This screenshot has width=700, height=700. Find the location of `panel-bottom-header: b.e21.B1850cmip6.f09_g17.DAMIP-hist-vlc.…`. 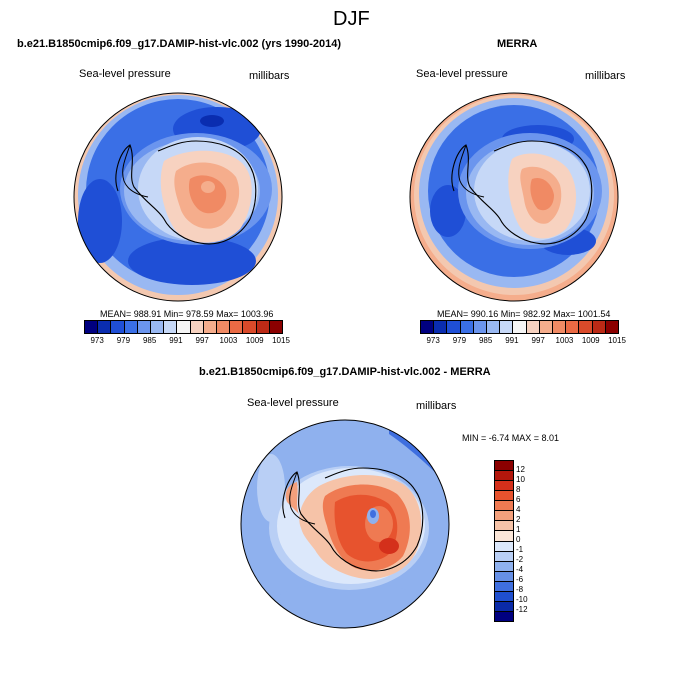

panel-bottom-header: b.e21.B1850cmip6.f09_g17.DAMIP-hist-vlc.… is located at coordinates (345, 372).